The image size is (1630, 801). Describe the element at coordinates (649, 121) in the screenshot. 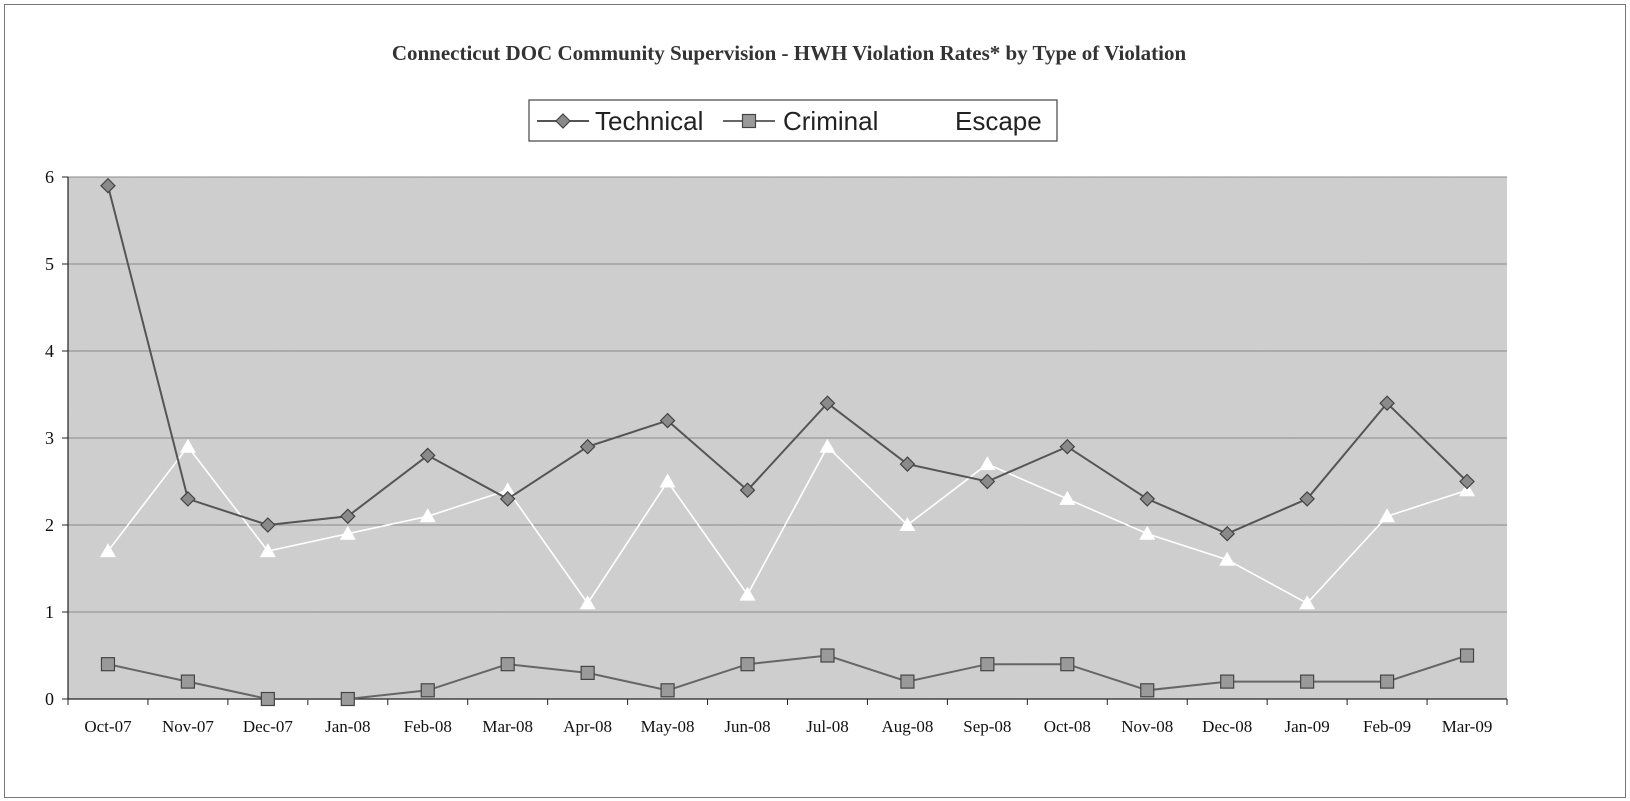

I see `legend-label: Technical` at that location.